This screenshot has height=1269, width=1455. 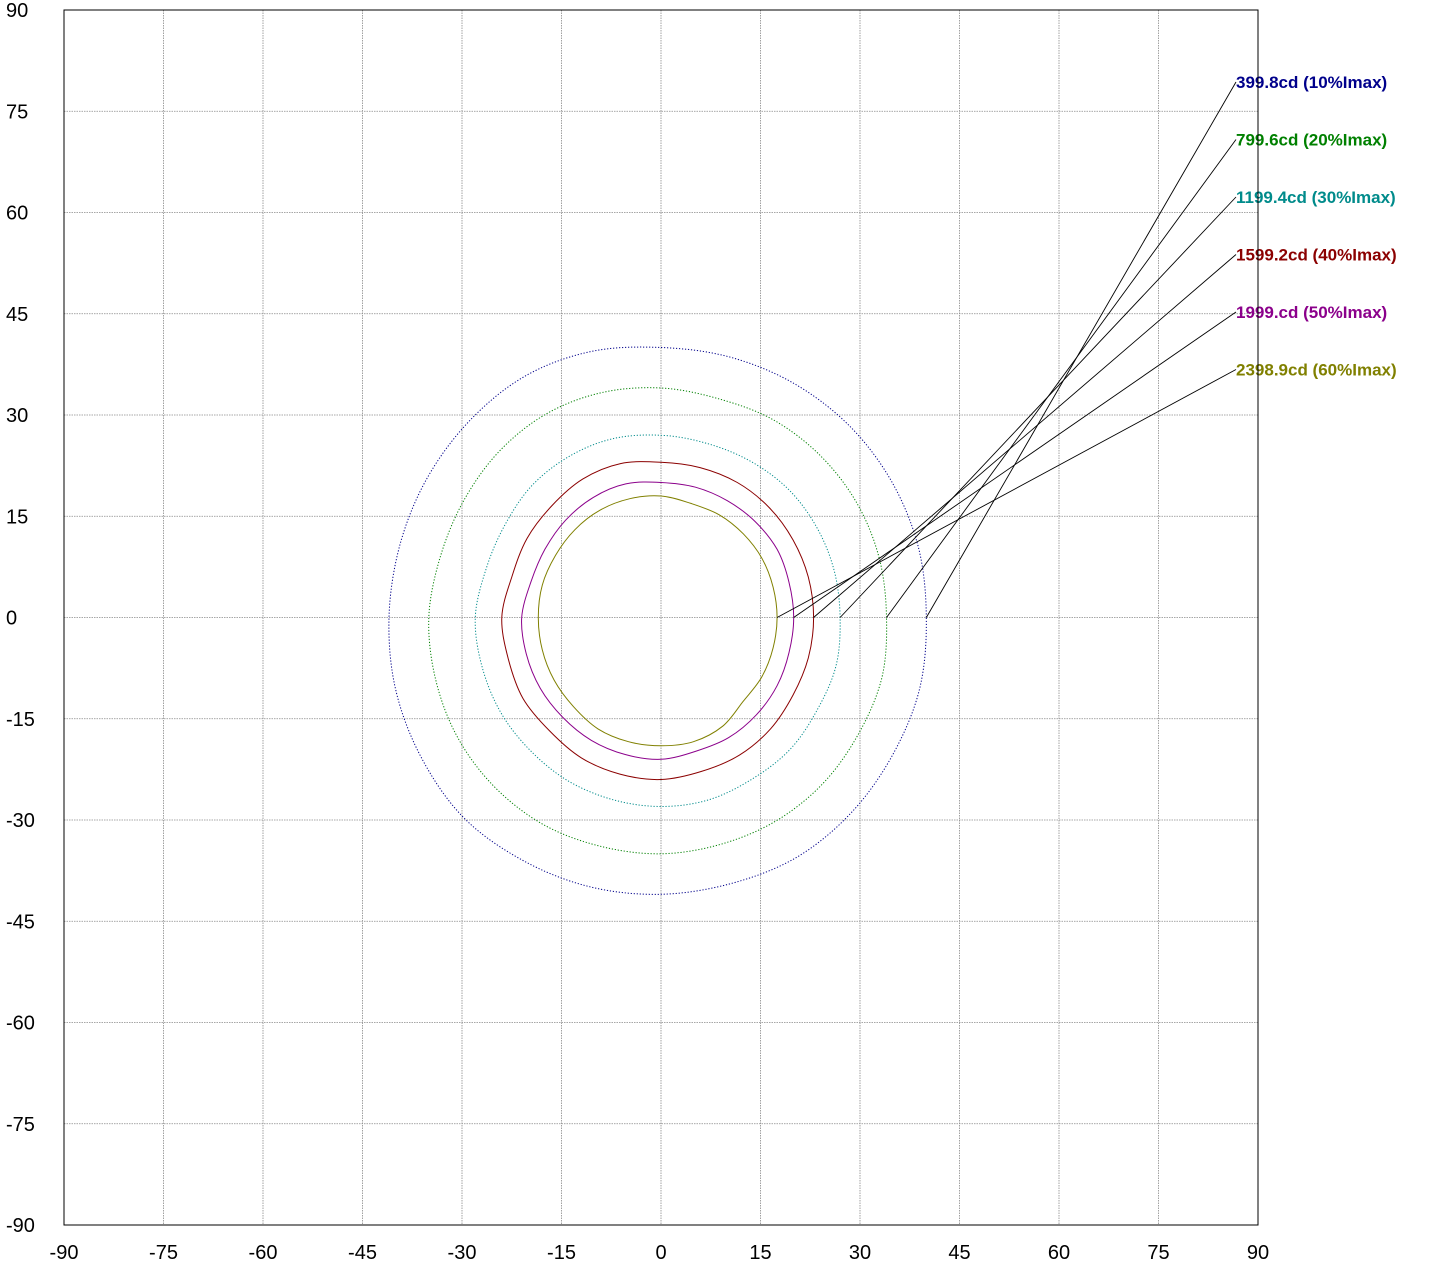 What do you see at coordinates (17, 315) in the screenshot?
I see `y-tick-label: 45` at bounding box center [17, 315].